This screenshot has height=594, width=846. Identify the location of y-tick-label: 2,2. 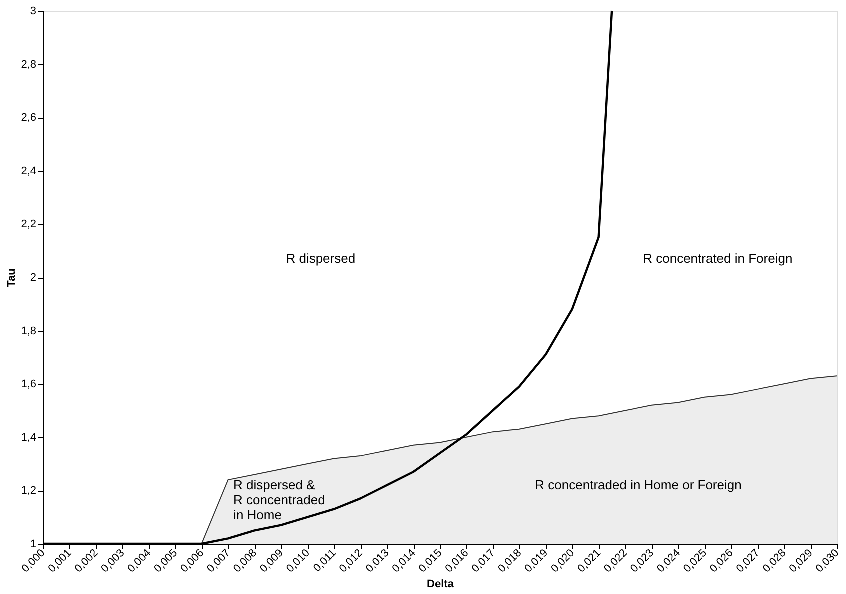
(28, 224).